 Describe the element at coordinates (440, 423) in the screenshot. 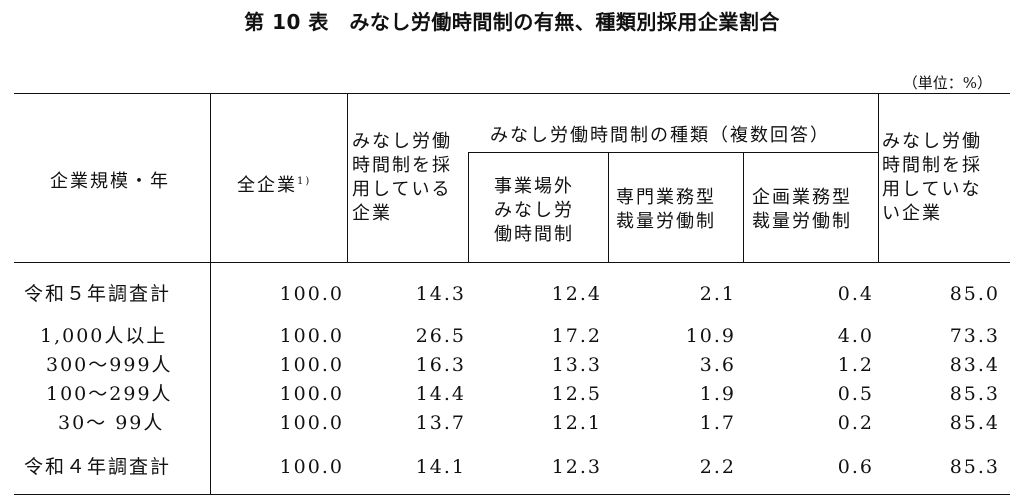

I see `cell-30-99-adopted: 13.7` at that location.